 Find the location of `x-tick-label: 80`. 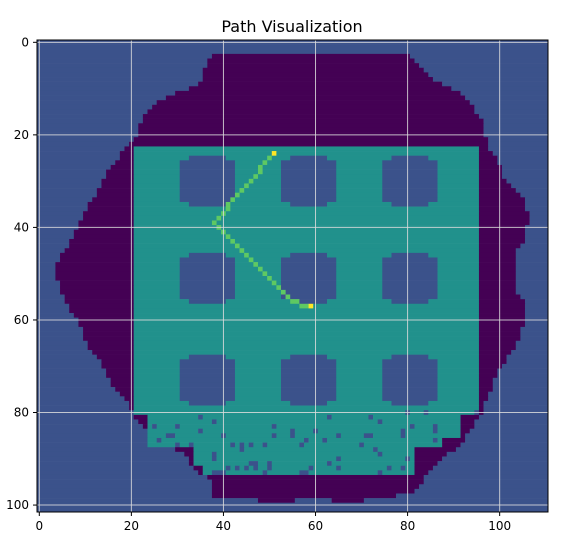

x-tick-label: 80 is located at coordinates (407, 526).